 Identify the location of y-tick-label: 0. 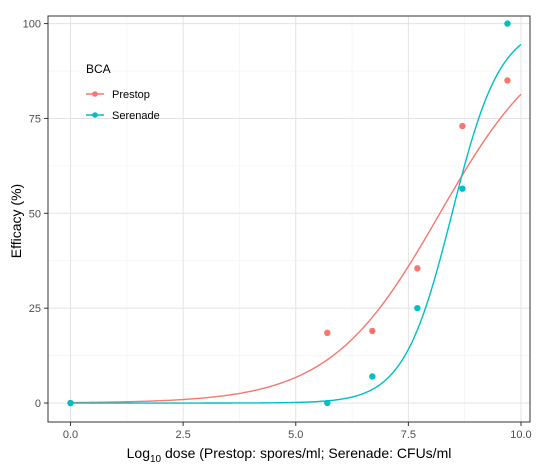
(38, 404).